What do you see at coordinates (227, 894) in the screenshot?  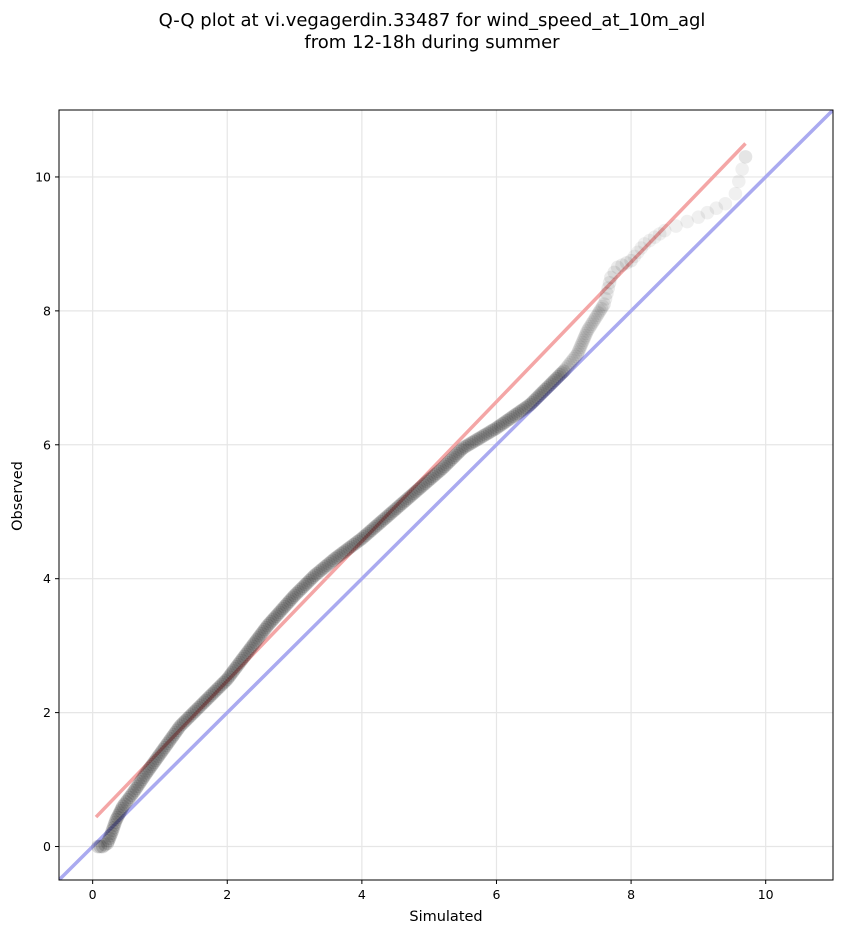 I see `x-tick-label: 2` at bounding box center [227, 894].